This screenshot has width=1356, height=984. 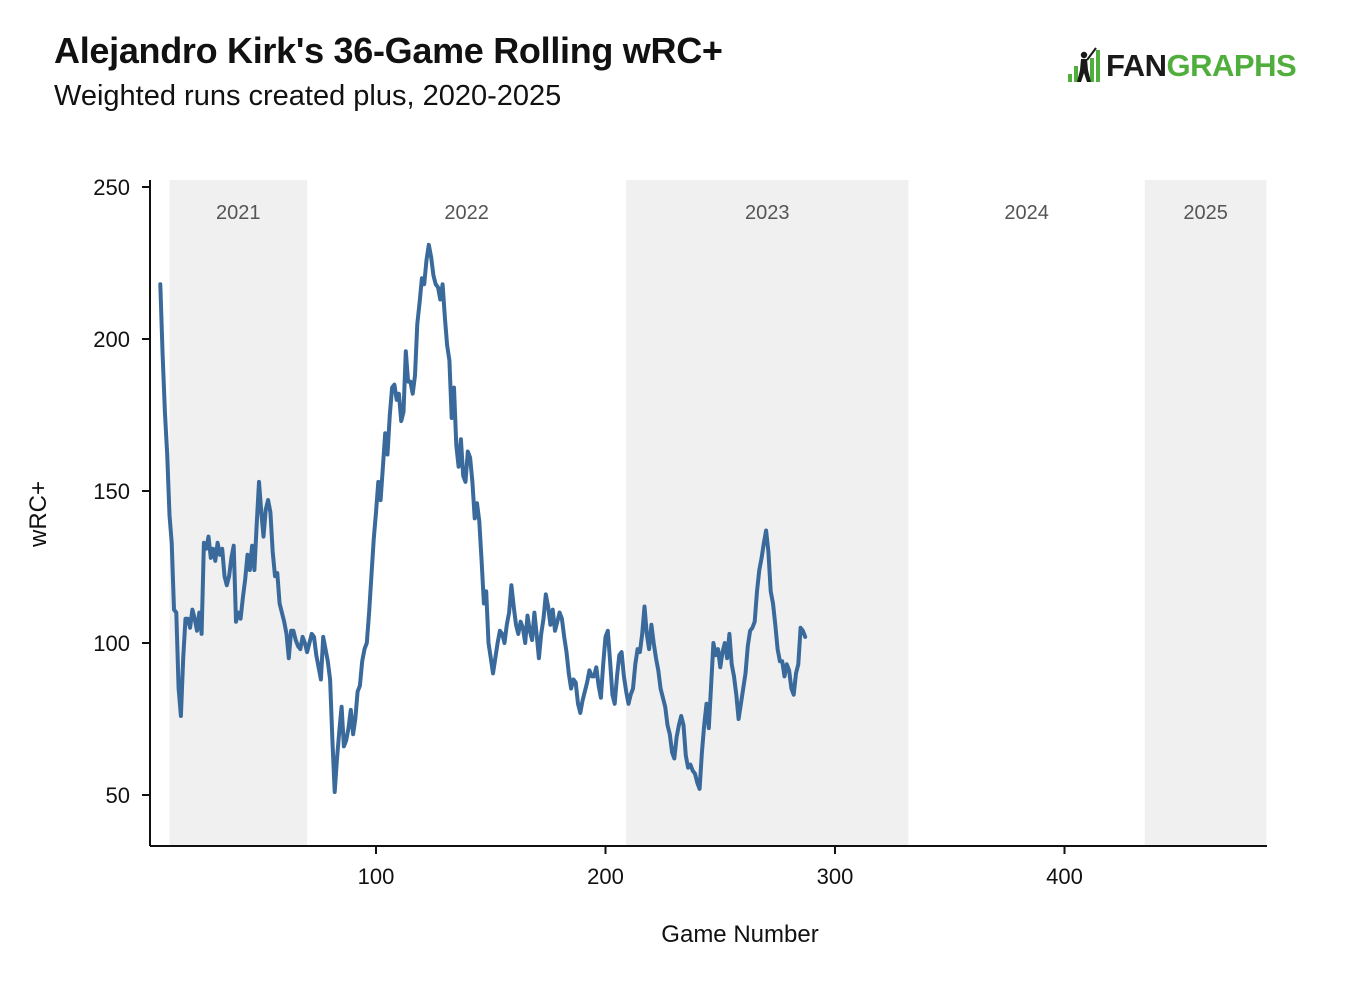 What do you see at coordinates (605, 876) in the screenshot?
I see `x-tick-label-200: 200` at bounding box center [605, 876].